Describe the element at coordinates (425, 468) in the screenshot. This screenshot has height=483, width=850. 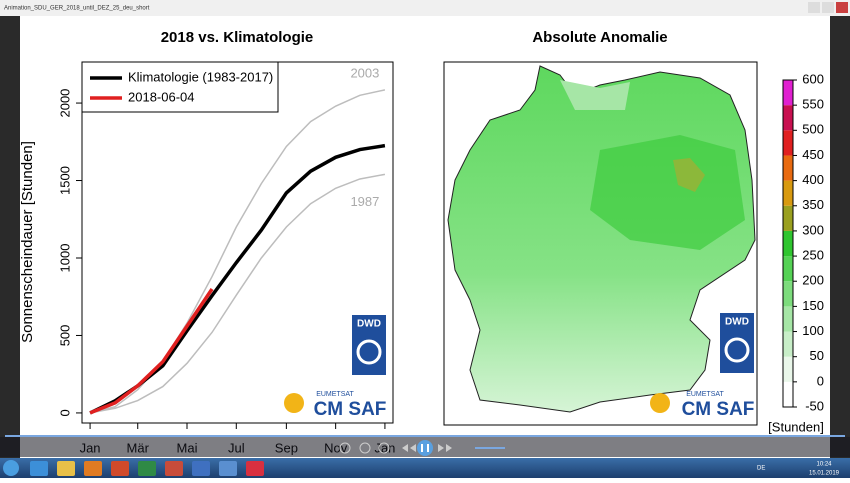
I see `taskbar` at that location.